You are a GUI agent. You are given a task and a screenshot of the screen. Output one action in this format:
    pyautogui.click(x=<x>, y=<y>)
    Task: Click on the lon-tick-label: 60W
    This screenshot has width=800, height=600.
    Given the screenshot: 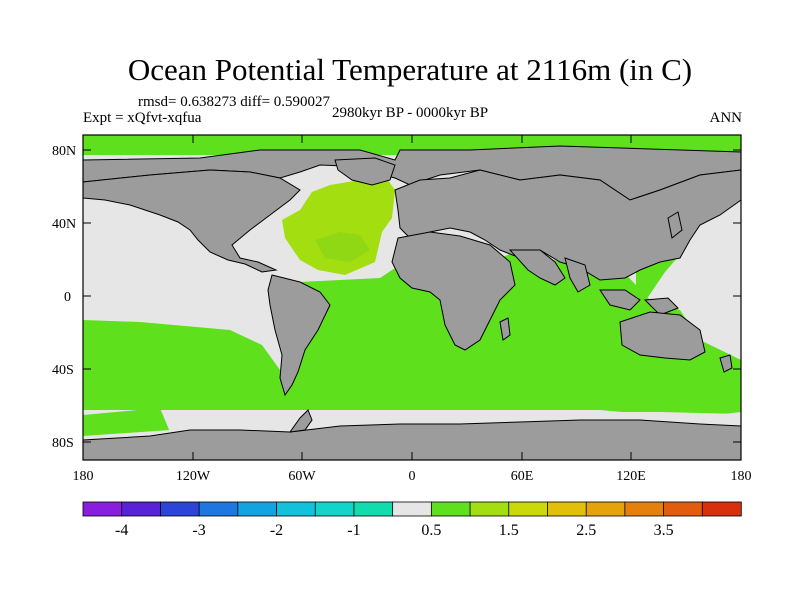 What is the action you would take?
    pyautogui.click(x=302, y=476)
    